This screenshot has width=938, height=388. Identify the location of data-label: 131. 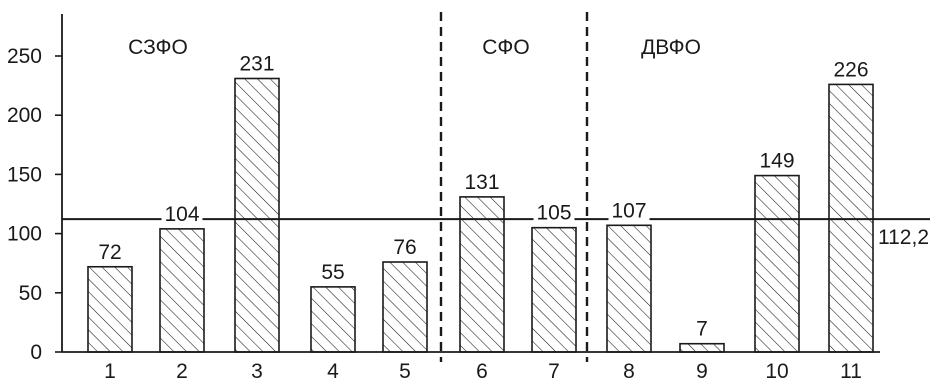
(481, 182).